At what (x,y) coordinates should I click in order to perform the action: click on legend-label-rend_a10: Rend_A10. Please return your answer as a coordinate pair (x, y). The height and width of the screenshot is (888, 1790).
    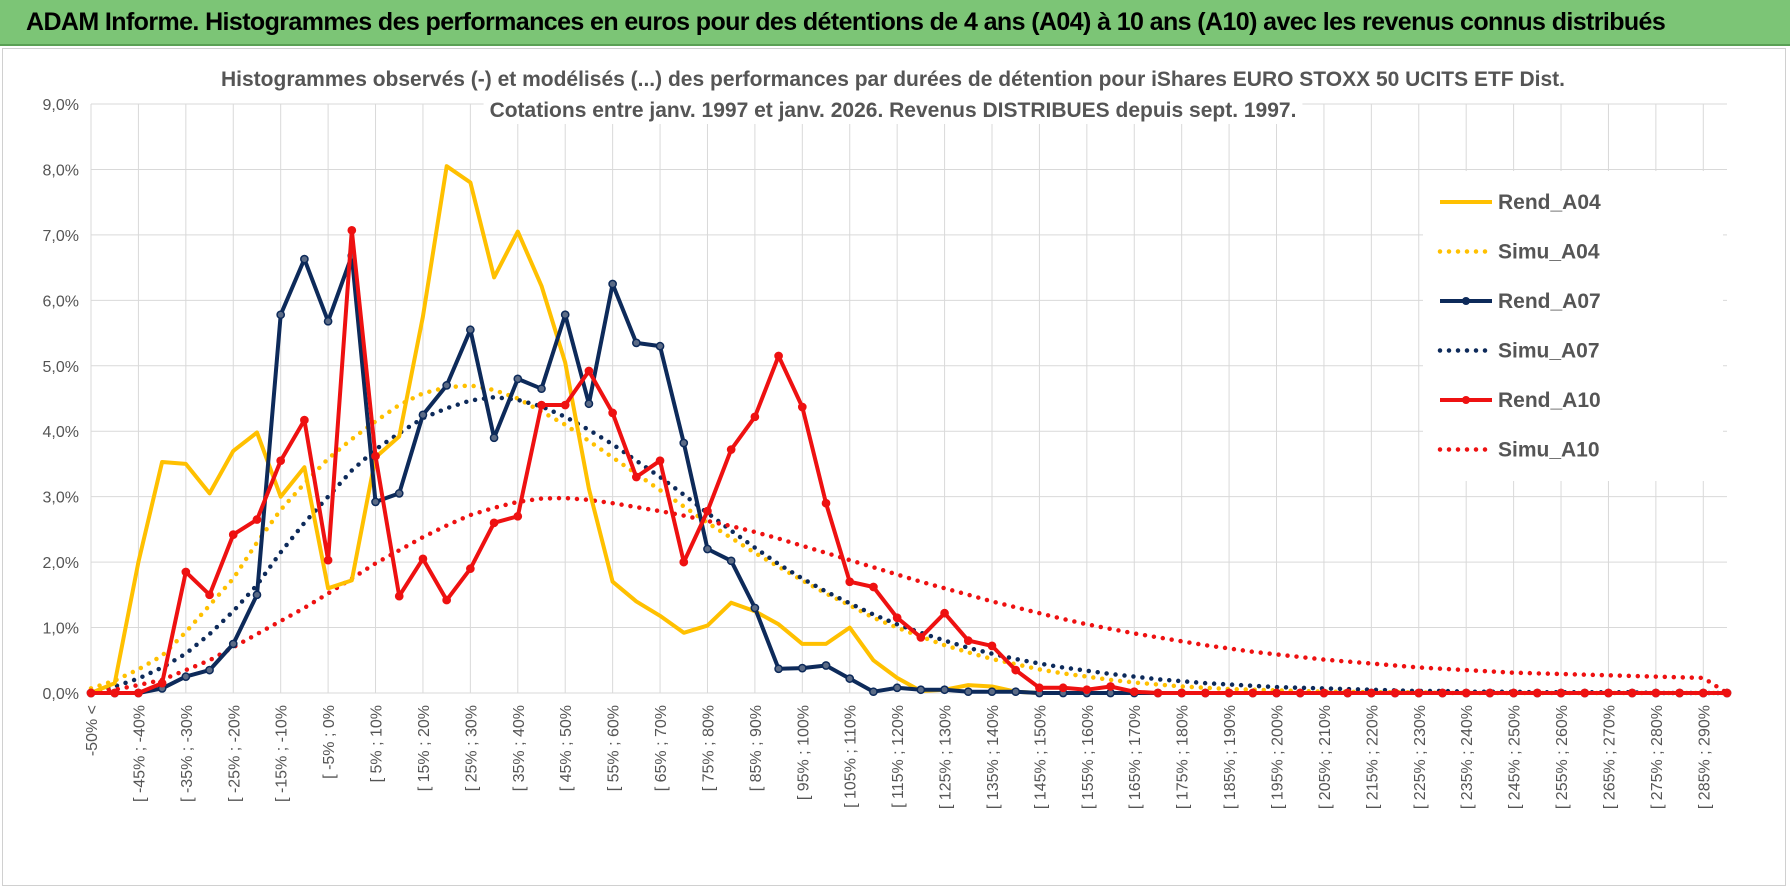
    Looking at the image, I should click on (1549, 400).